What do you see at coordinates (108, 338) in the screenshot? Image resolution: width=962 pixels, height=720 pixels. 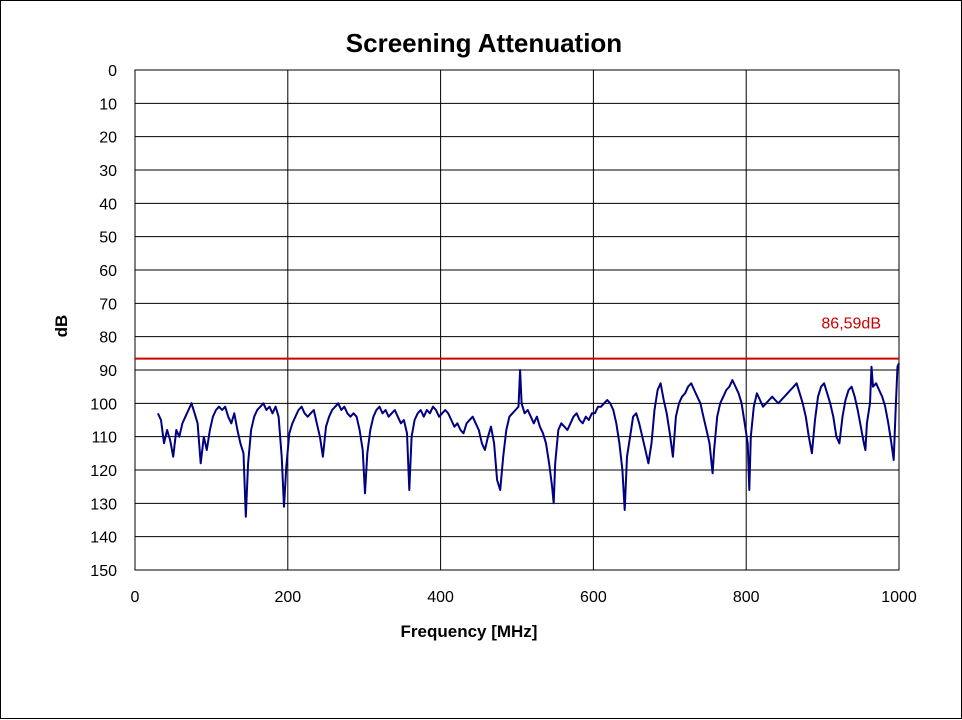 I see `y-tick-label: 80` at bounding box center [108, 338].